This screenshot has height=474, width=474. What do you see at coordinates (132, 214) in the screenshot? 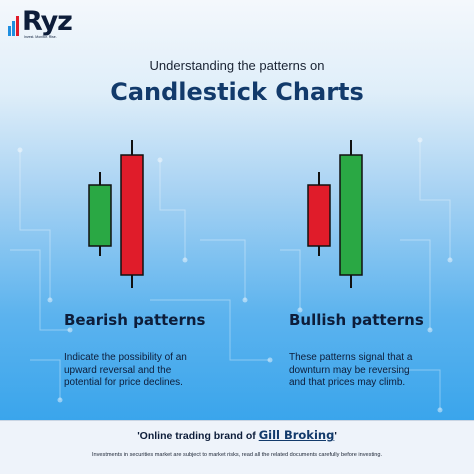
I see `bearish-candle-red` at bounding box center [132, 214].